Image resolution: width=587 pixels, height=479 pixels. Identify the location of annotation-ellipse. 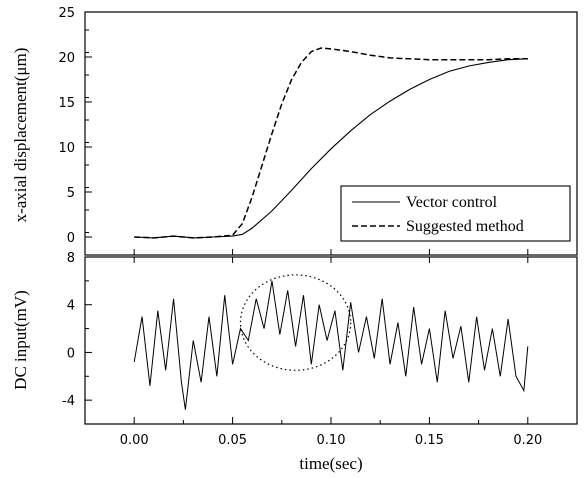
(295, 322).